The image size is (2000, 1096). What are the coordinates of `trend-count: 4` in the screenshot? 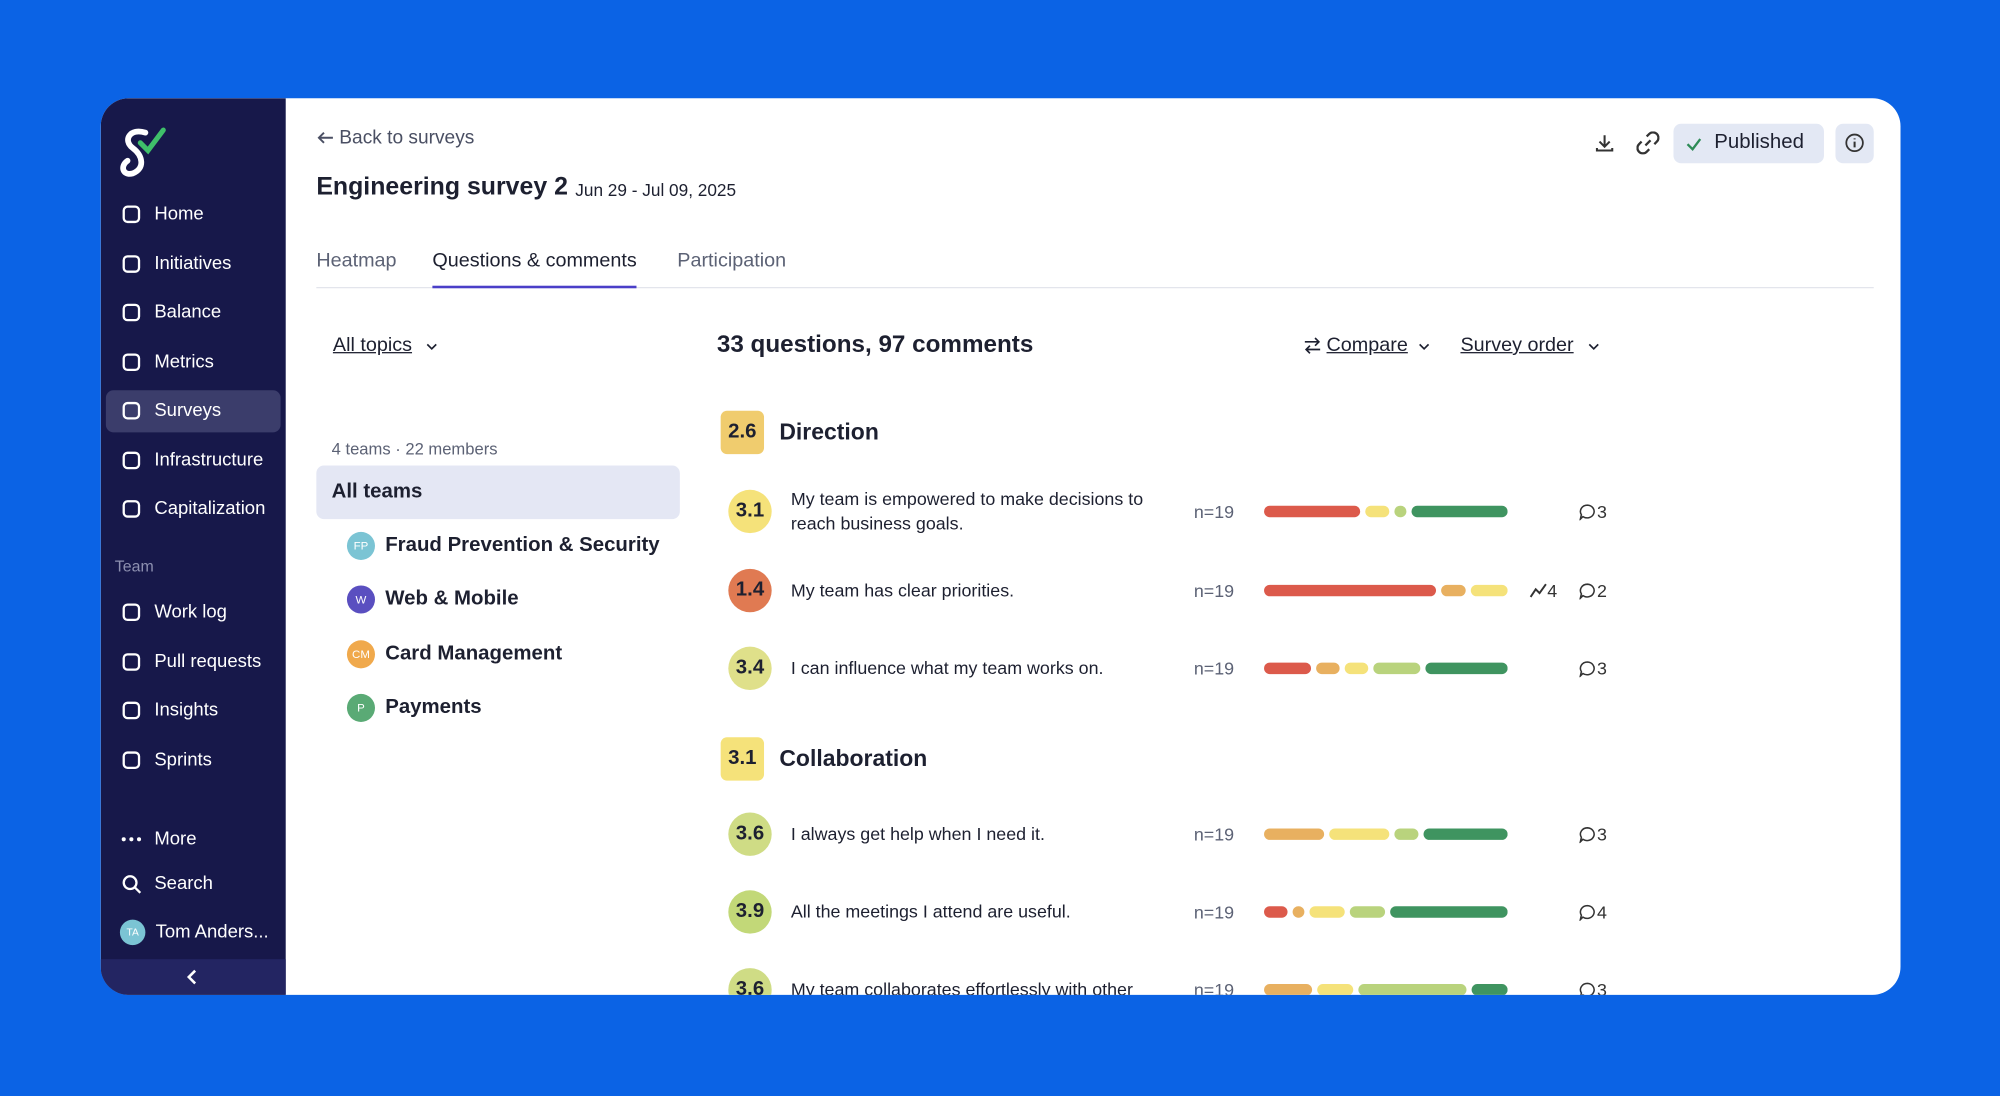 It's located at (1552, 590).